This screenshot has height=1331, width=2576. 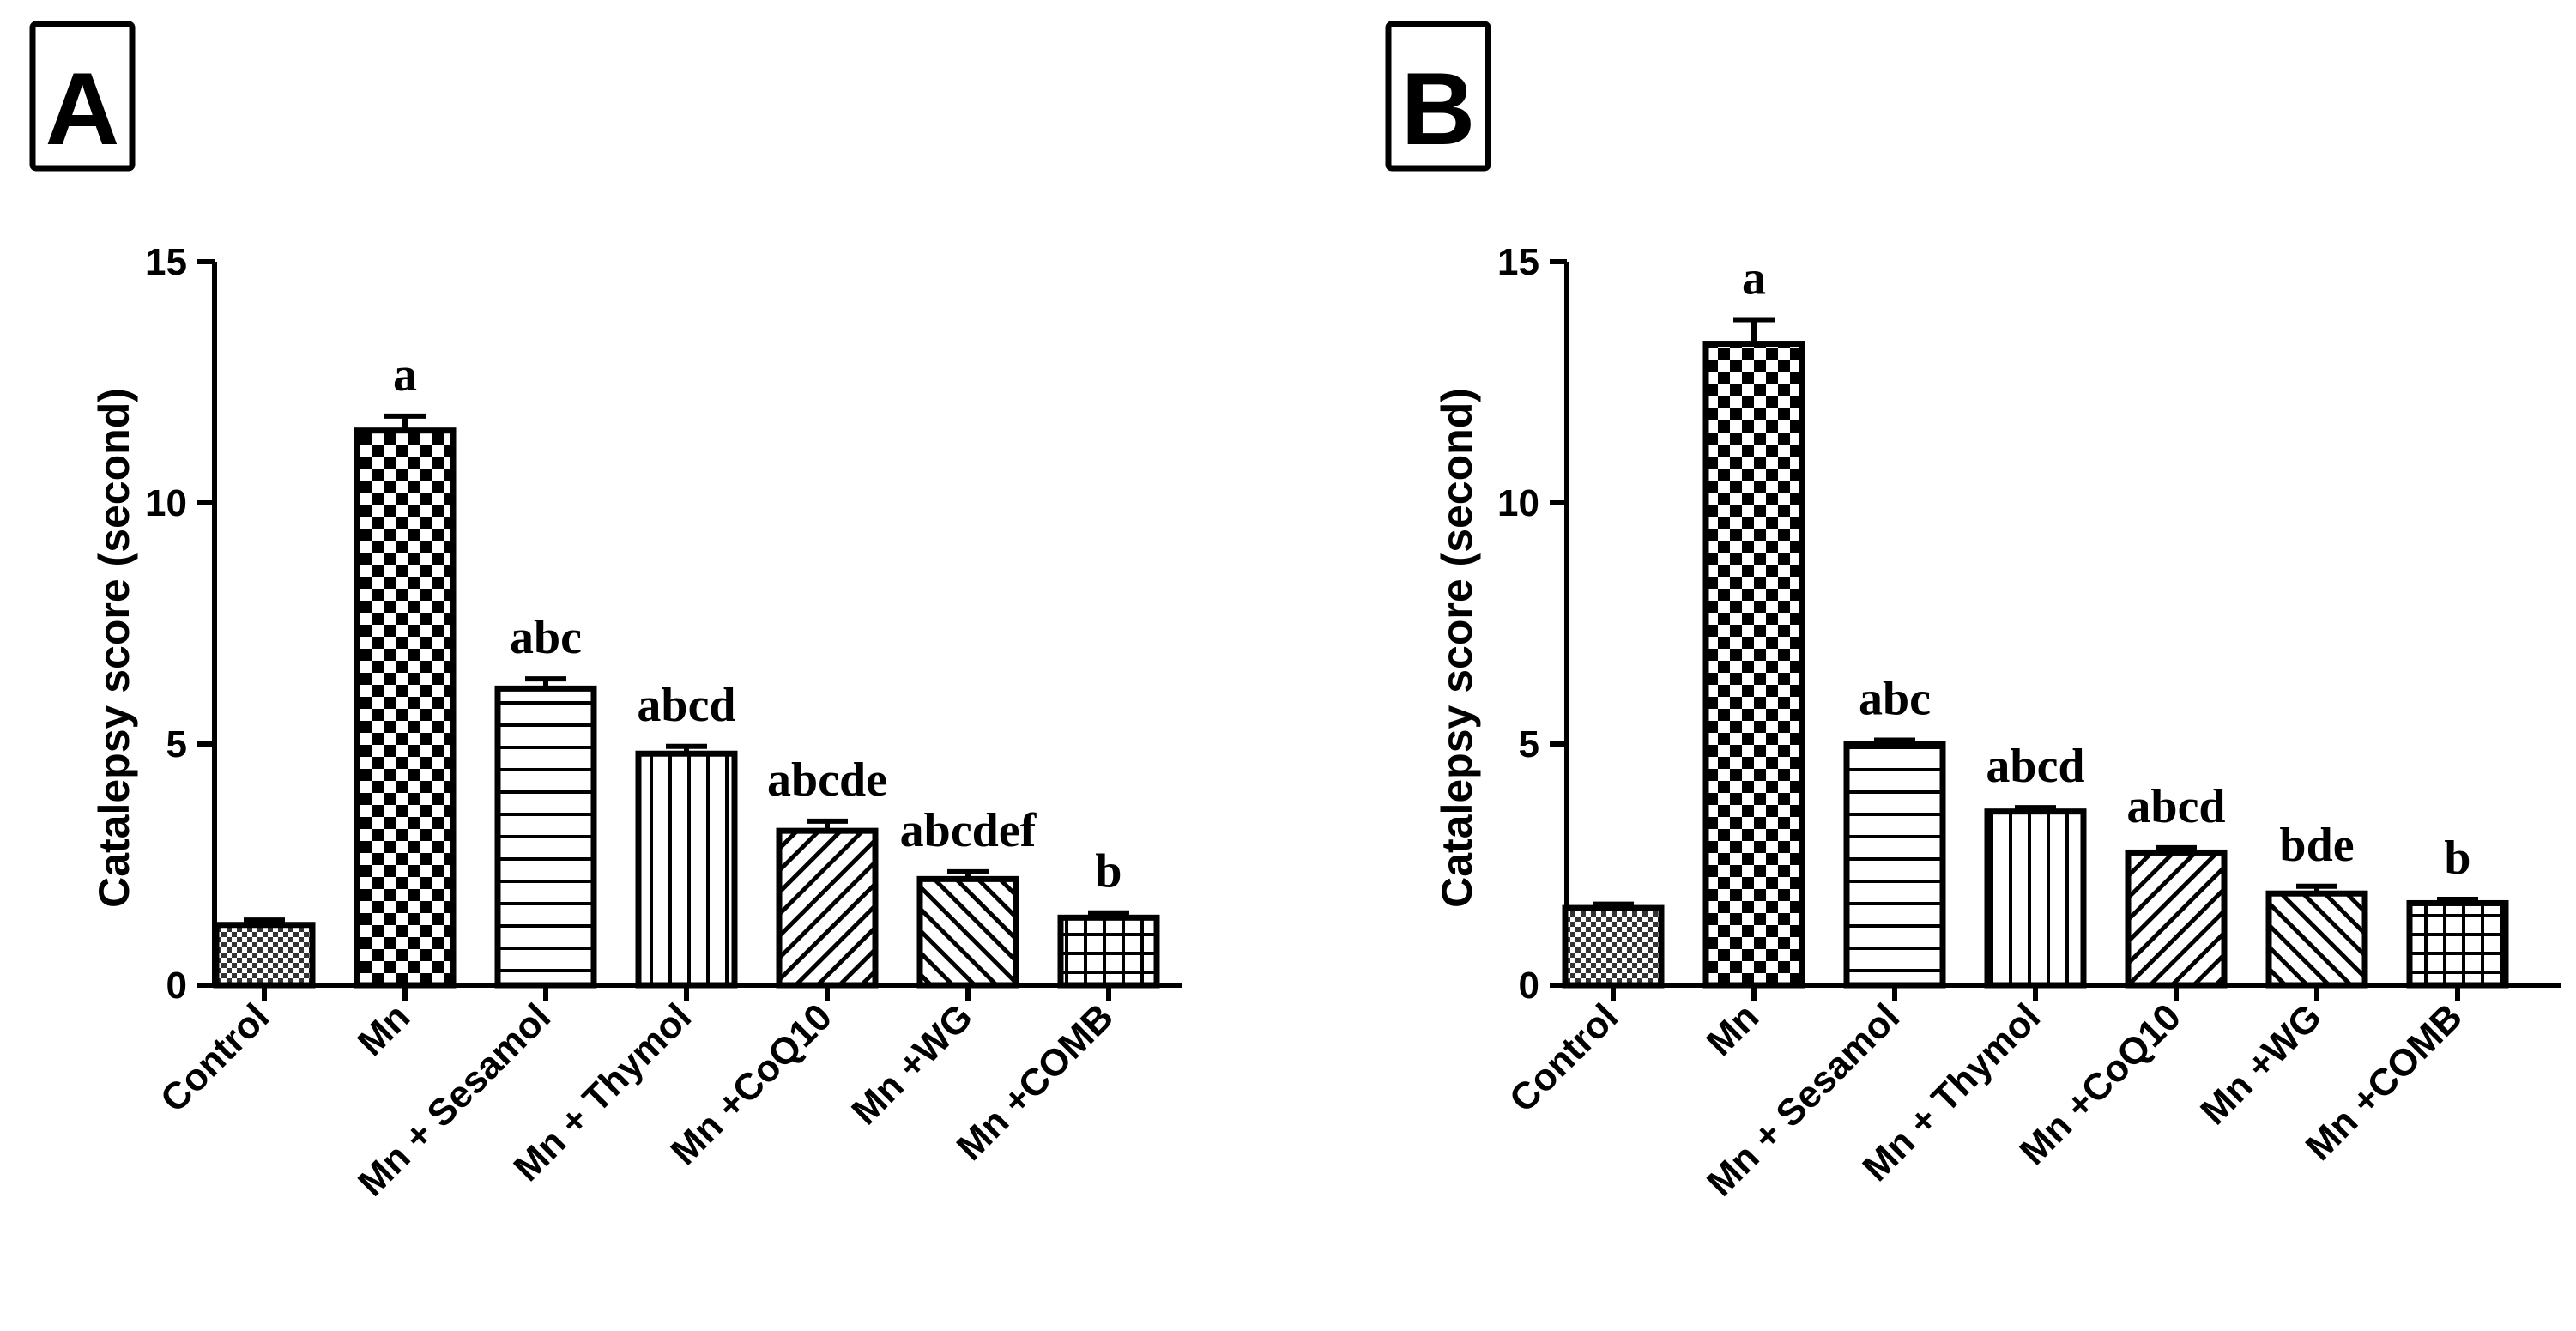 What do you see at coordinates (1457, 648) in the screenshot?
I see `panel-b-y-axis-label: Catalepsy score (second)` at bounding box center [1457, 648].